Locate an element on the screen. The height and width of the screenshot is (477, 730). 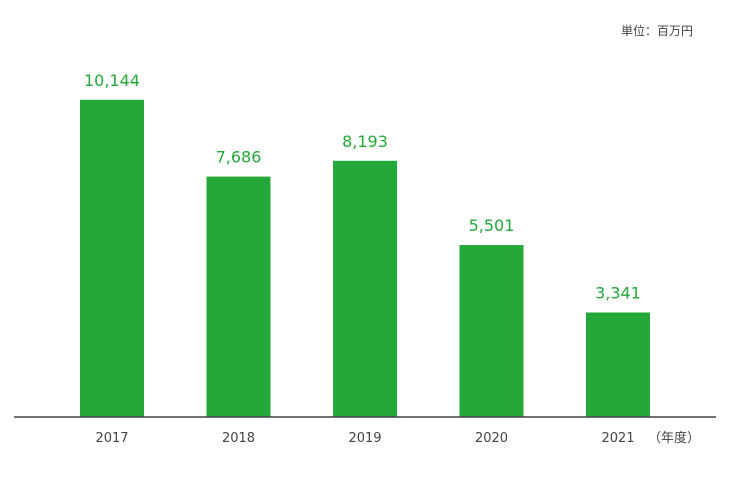
x-tick-label-2019: 2019 is located at coordinates (364, 438).